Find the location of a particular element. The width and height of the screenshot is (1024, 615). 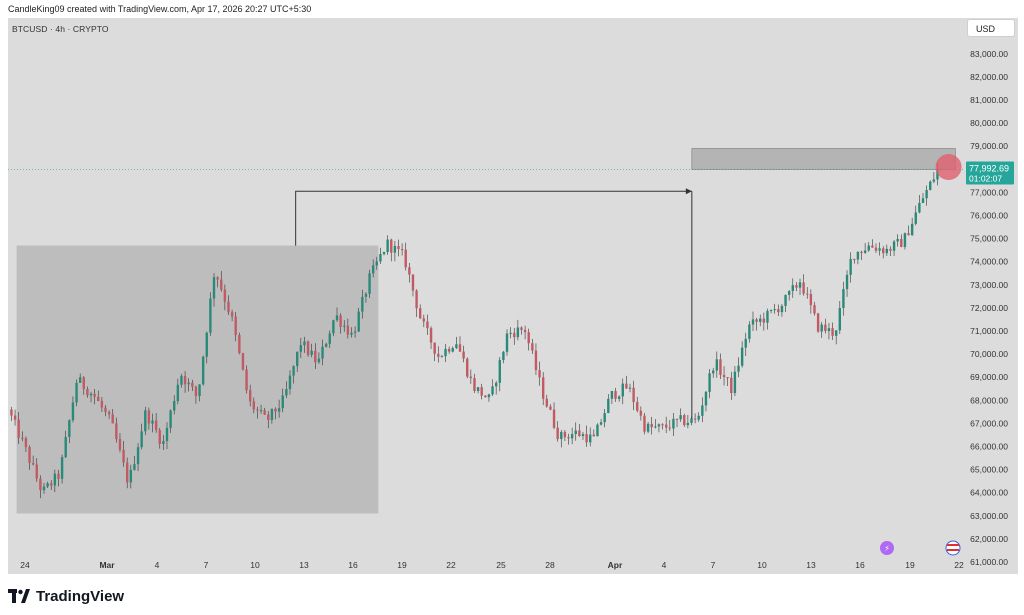

target-zone is located at coordinates (823, 159).